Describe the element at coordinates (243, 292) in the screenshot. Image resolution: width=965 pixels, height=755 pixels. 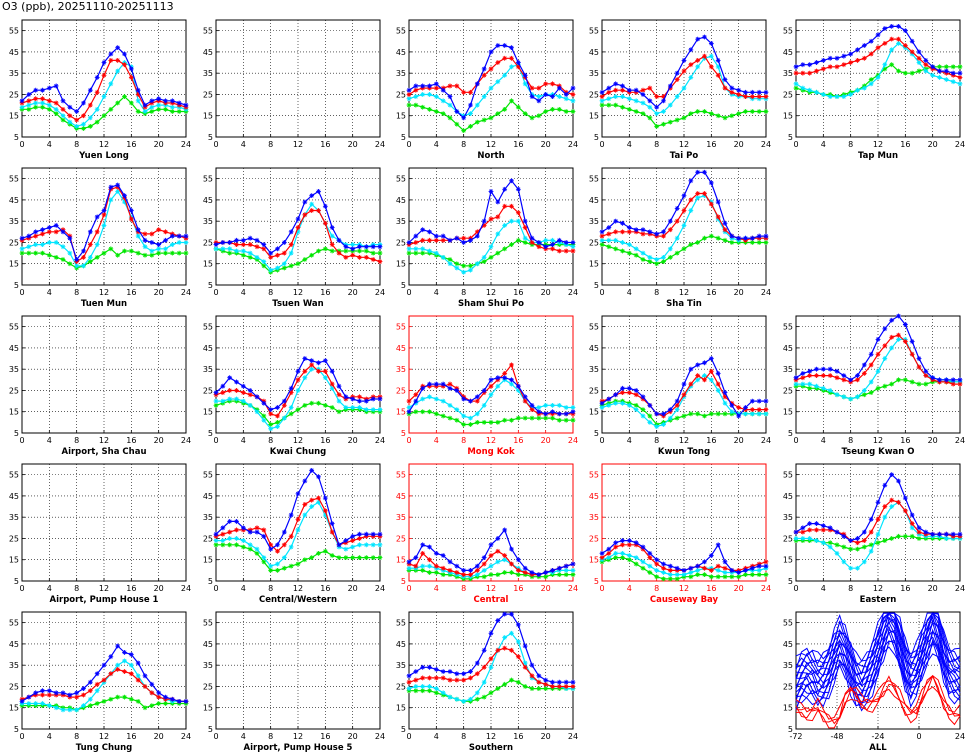
I see `x-tick-label: 4` at that location.